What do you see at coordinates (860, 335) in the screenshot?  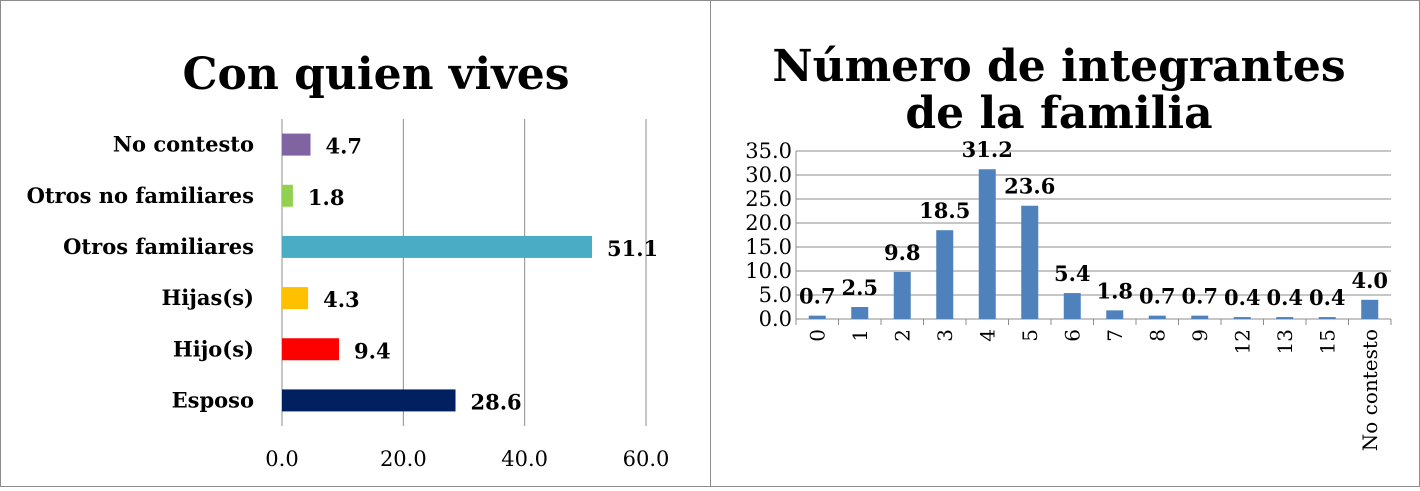 I see `x-category-label: 1` at bounding box center [860, 335].